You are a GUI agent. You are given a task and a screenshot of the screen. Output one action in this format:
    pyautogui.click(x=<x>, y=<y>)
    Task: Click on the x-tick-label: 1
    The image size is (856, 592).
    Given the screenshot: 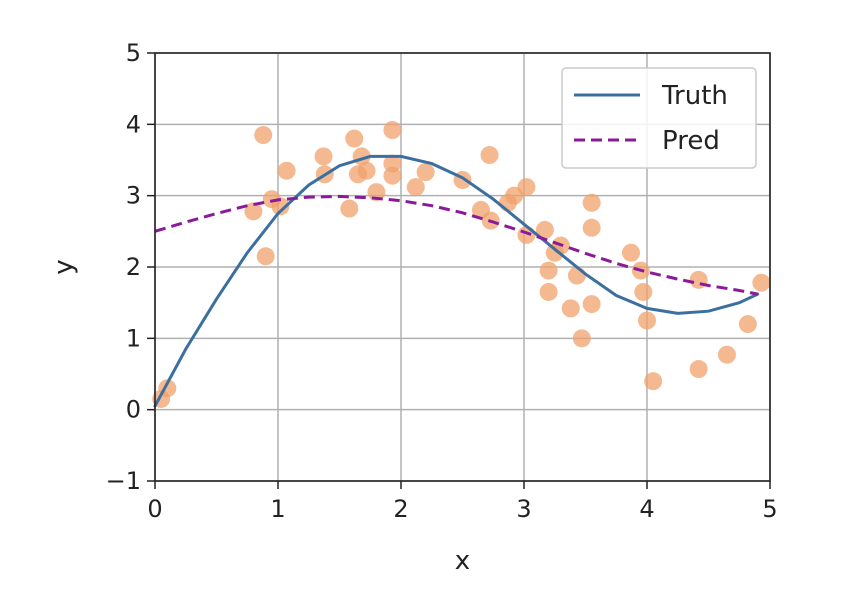 What is the action you would take?
    pyautogui.click(x=277, y=509)
    